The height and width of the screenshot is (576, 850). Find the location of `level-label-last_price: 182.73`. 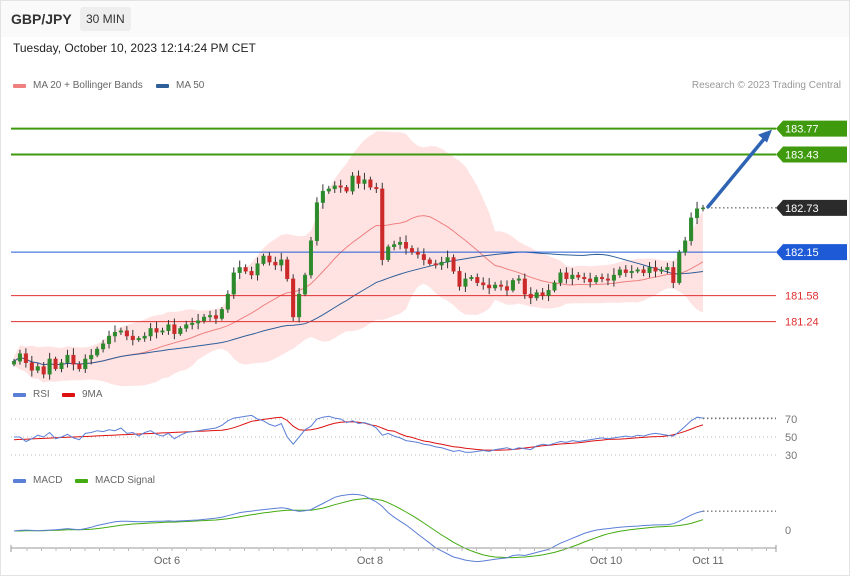

level-label-last_price: 182.73 is located at coordinates (802, 209).